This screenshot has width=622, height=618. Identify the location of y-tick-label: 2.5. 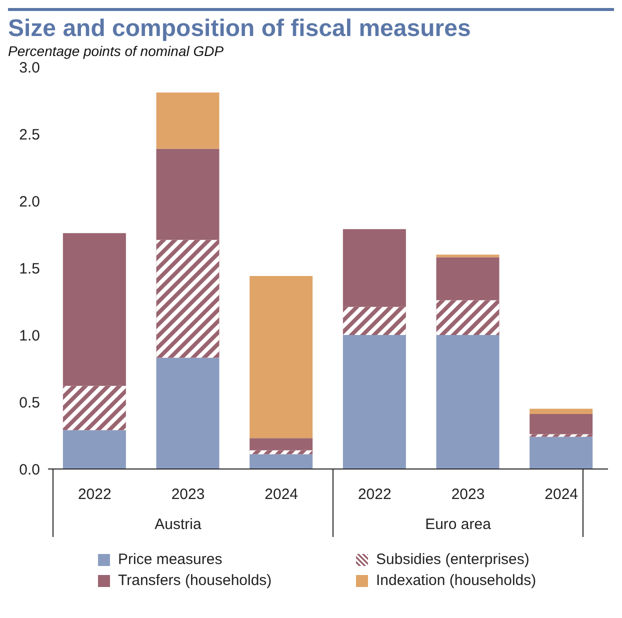
(29, 135).